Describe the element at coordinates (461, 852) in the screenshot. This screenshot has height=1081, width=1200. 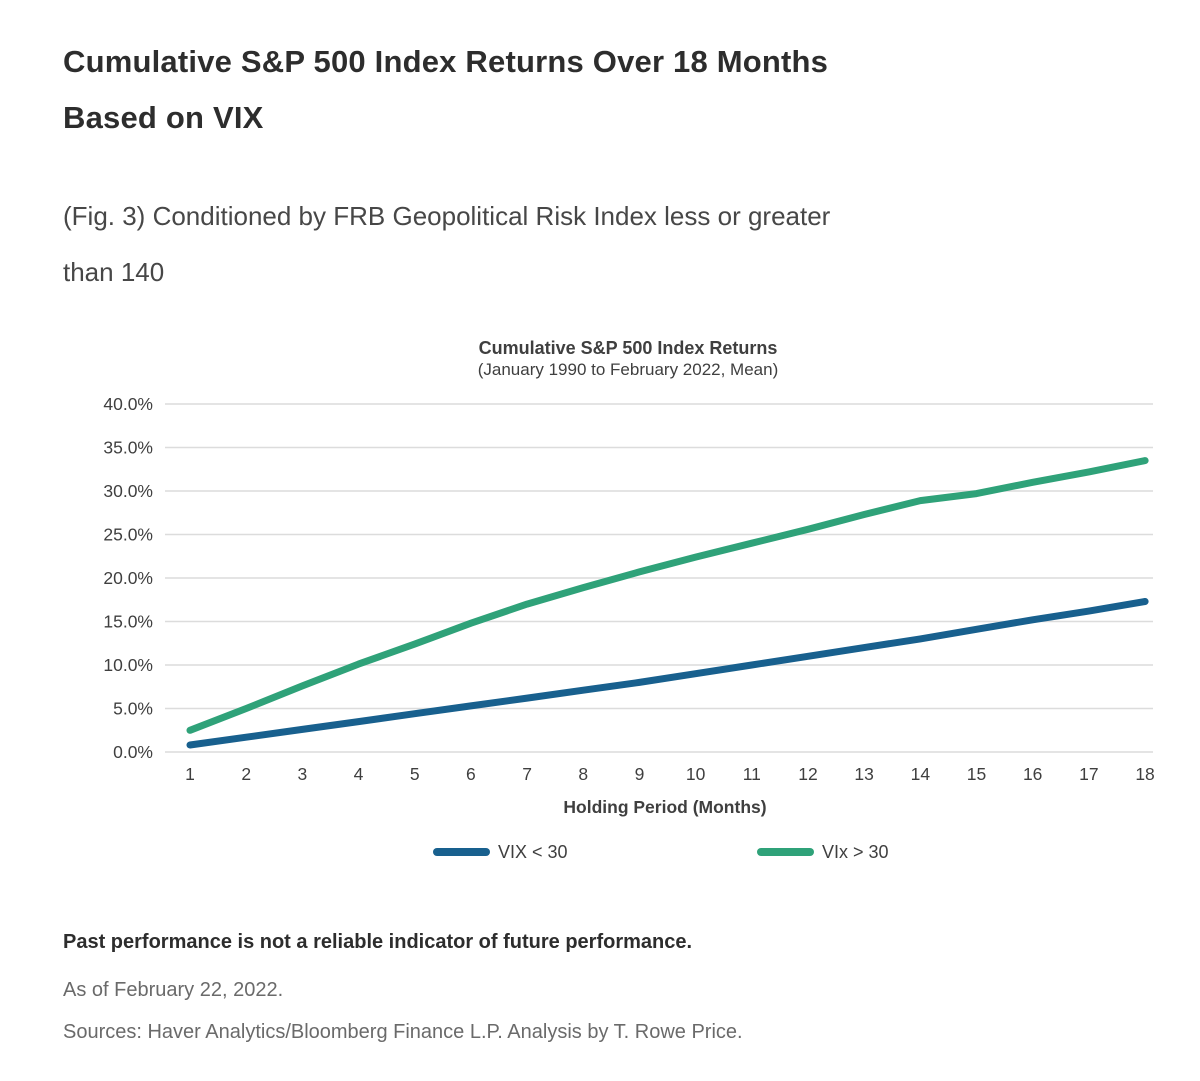
I see `legend-swatch-vix-below-30-icon` at that location.